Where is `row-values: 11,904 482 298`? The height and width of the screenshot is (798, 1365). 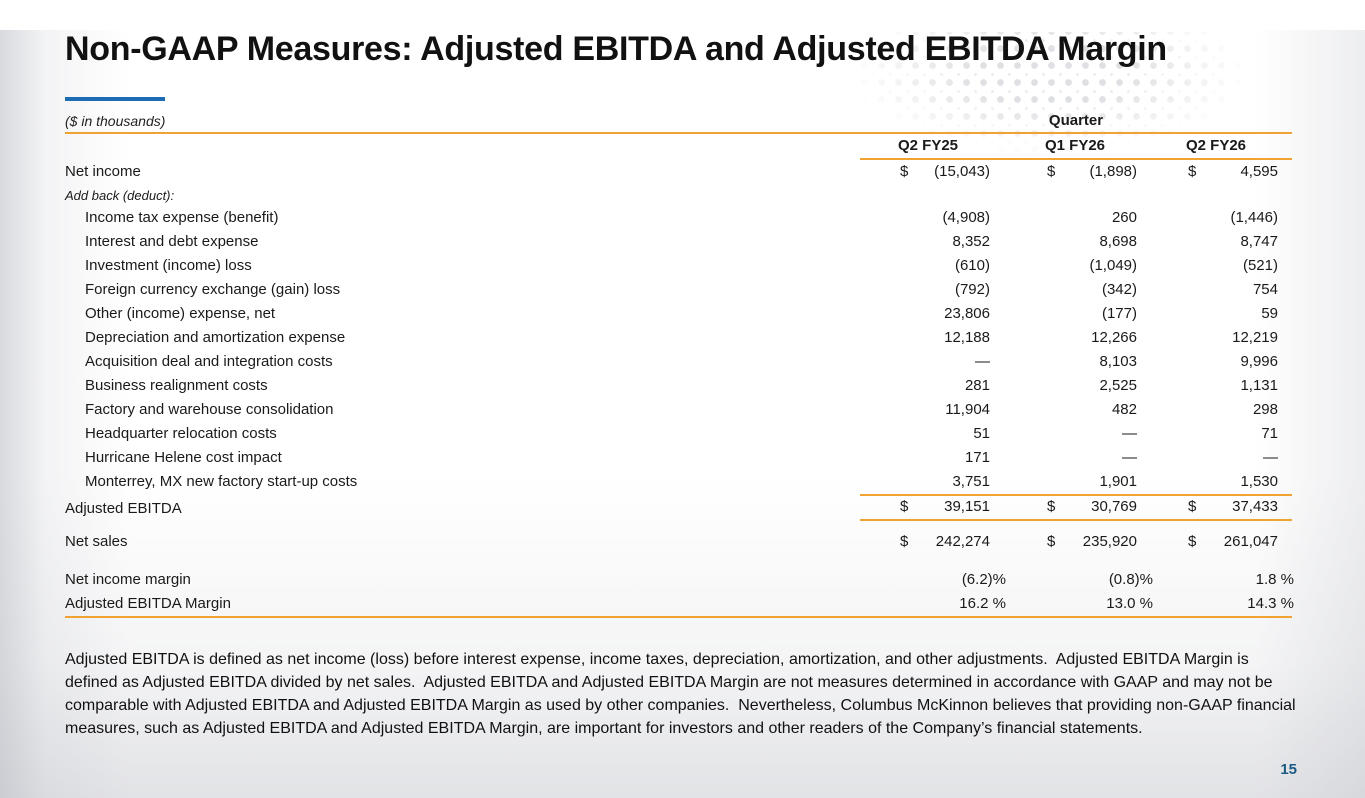
row-values: 11,904 482 298 is located at coordinates (1076, 410).